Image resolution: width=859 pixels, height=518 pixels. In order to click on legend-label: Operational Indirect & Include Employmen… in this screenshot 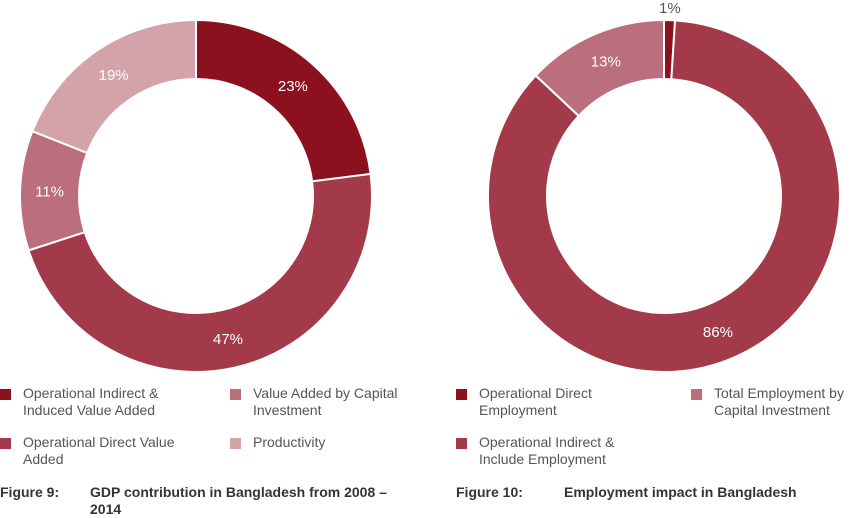, I will do `click(547, 450)`.